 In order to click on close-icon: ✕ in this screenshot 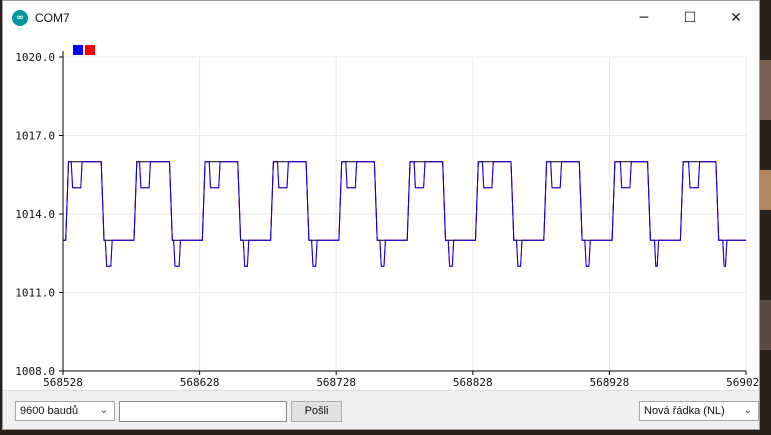, I will do `click(736, 18)`.